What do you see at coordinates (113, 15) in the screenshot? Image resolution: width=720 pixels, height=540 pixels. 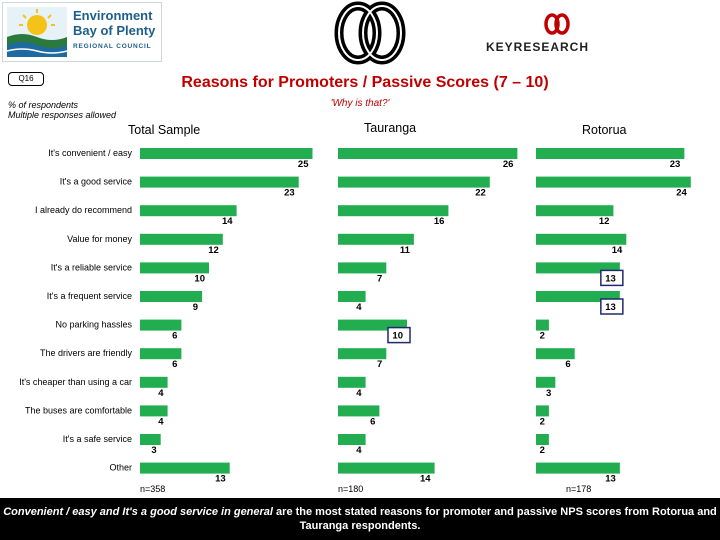 I see `logo-name-line1: Environment` at bounding box center [113, 15].